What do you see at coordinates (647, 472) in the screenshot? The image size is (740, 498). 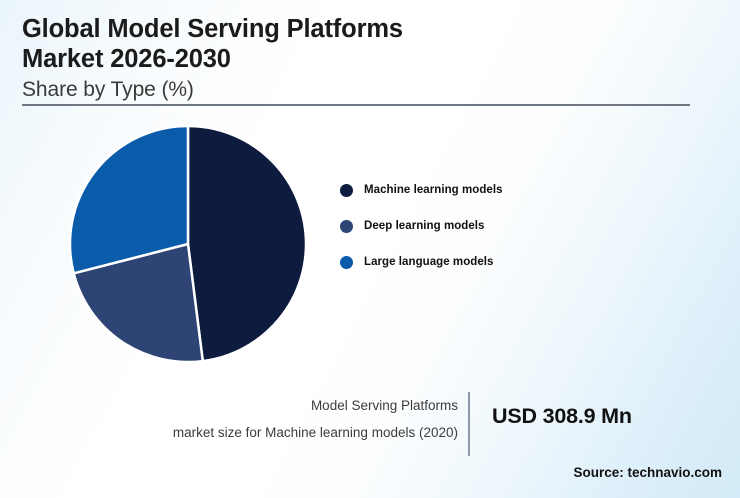 I see `source-label: Source: technavio.com` at bounding box center [647, 472].